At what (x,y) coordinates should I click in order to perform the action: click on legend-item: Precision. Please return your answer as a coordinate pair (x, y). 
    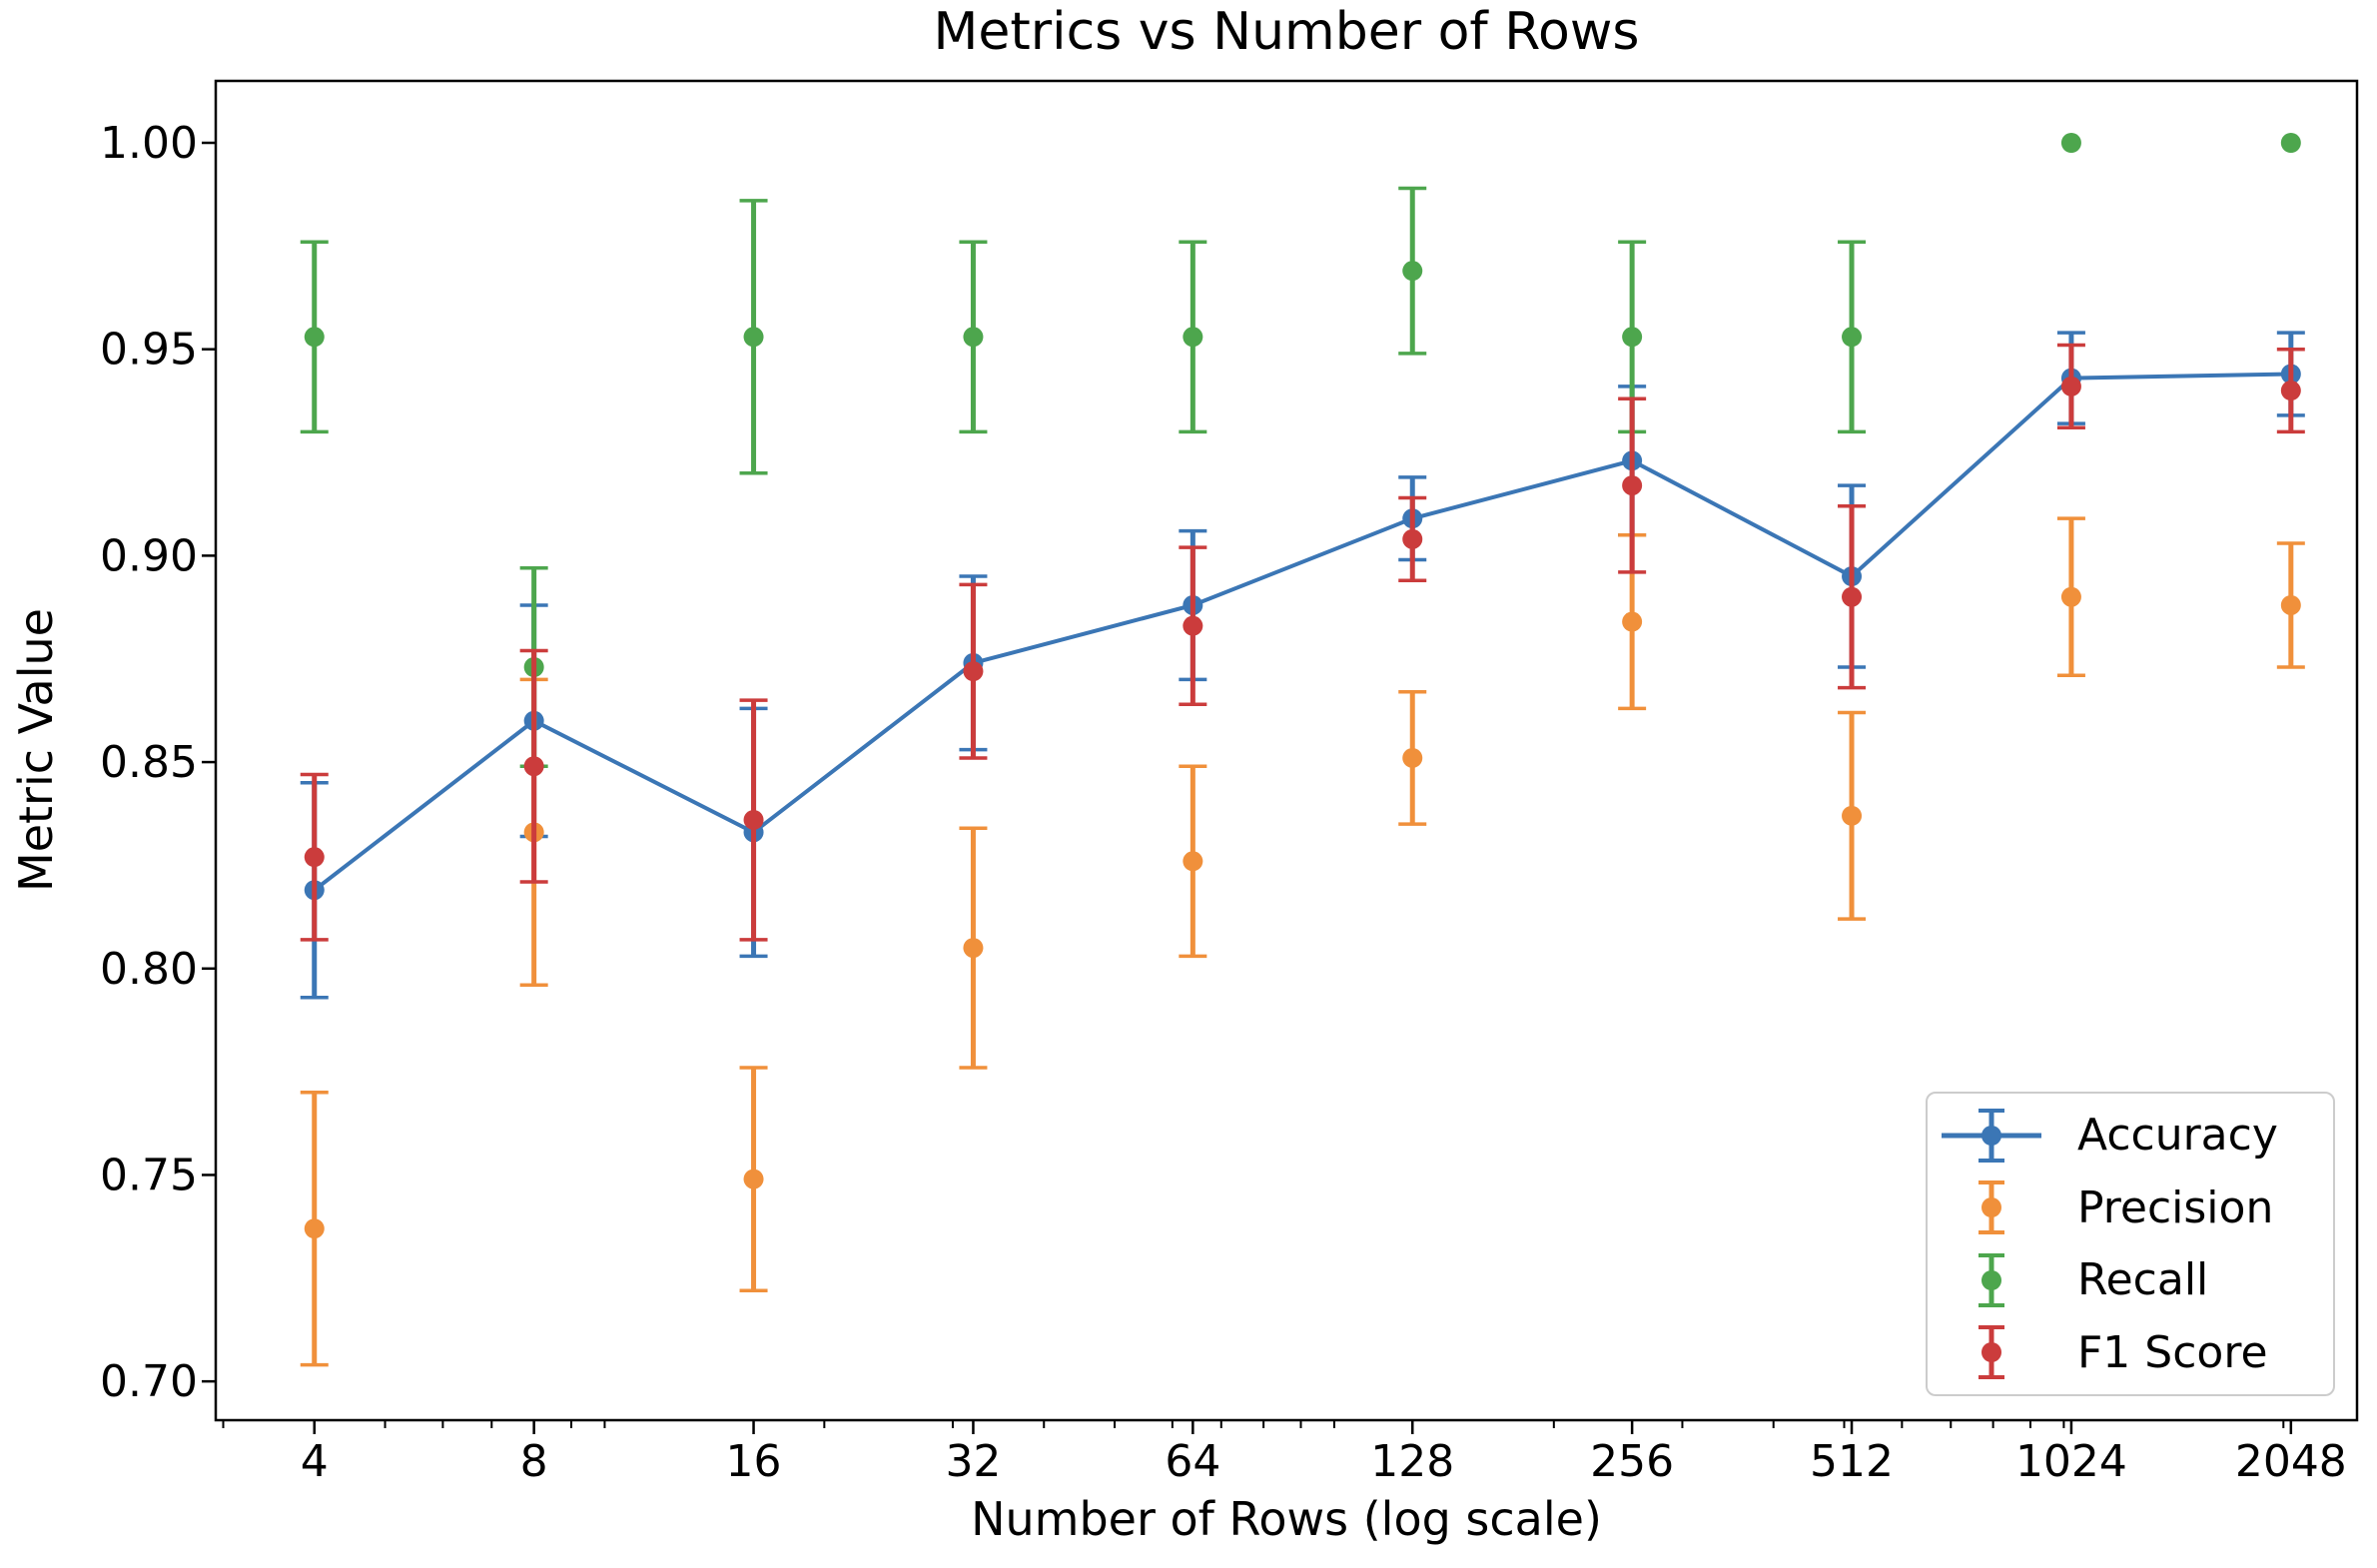
    Looking at the image, I should click on (2130, 1207).